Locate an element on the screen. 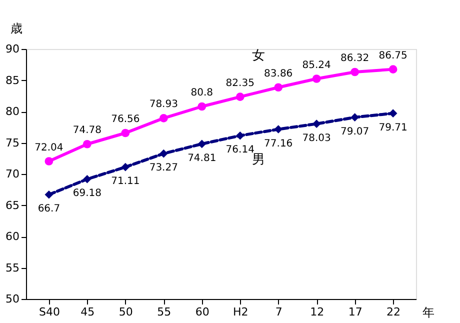  data-label: 76.14 is located at coordinates (240, 150).